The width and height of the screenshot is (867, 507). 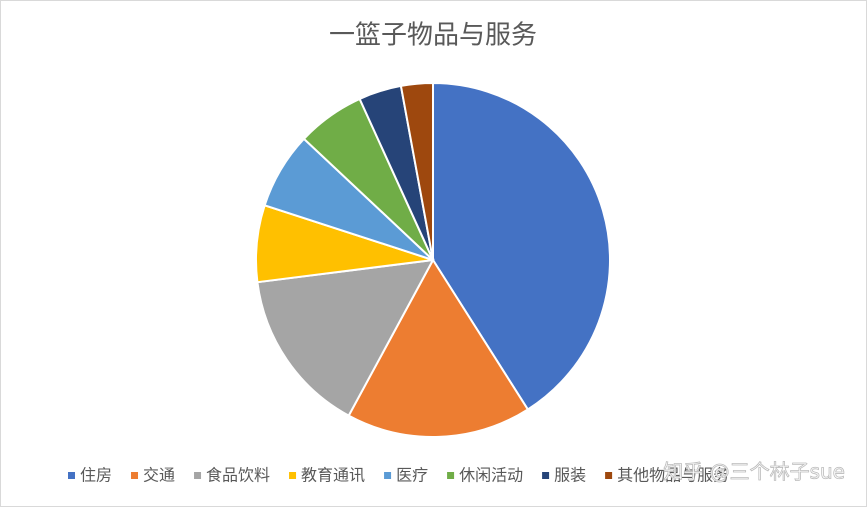 What do you see at coordinates (491, 475) in the screenshot?
I see `legend-label: 休闲活动` at bounding box center [491, 475].